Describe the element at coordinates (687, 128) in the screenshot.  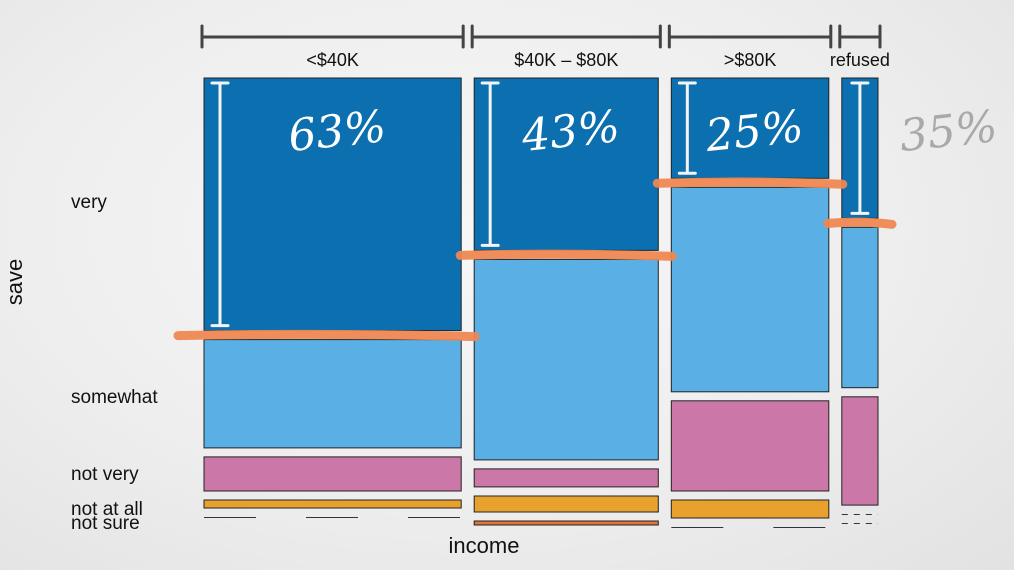
I see `height-bracket-80k` at that location.